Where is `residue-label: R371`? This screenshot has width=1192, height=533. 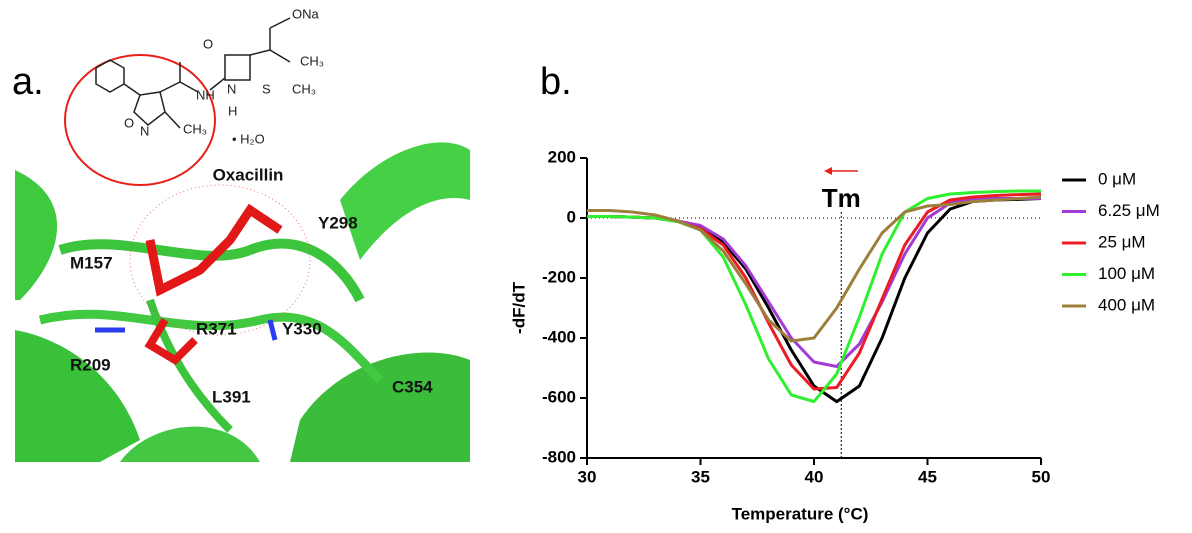 residue-label: R371 is located at coordinates (216, 328).